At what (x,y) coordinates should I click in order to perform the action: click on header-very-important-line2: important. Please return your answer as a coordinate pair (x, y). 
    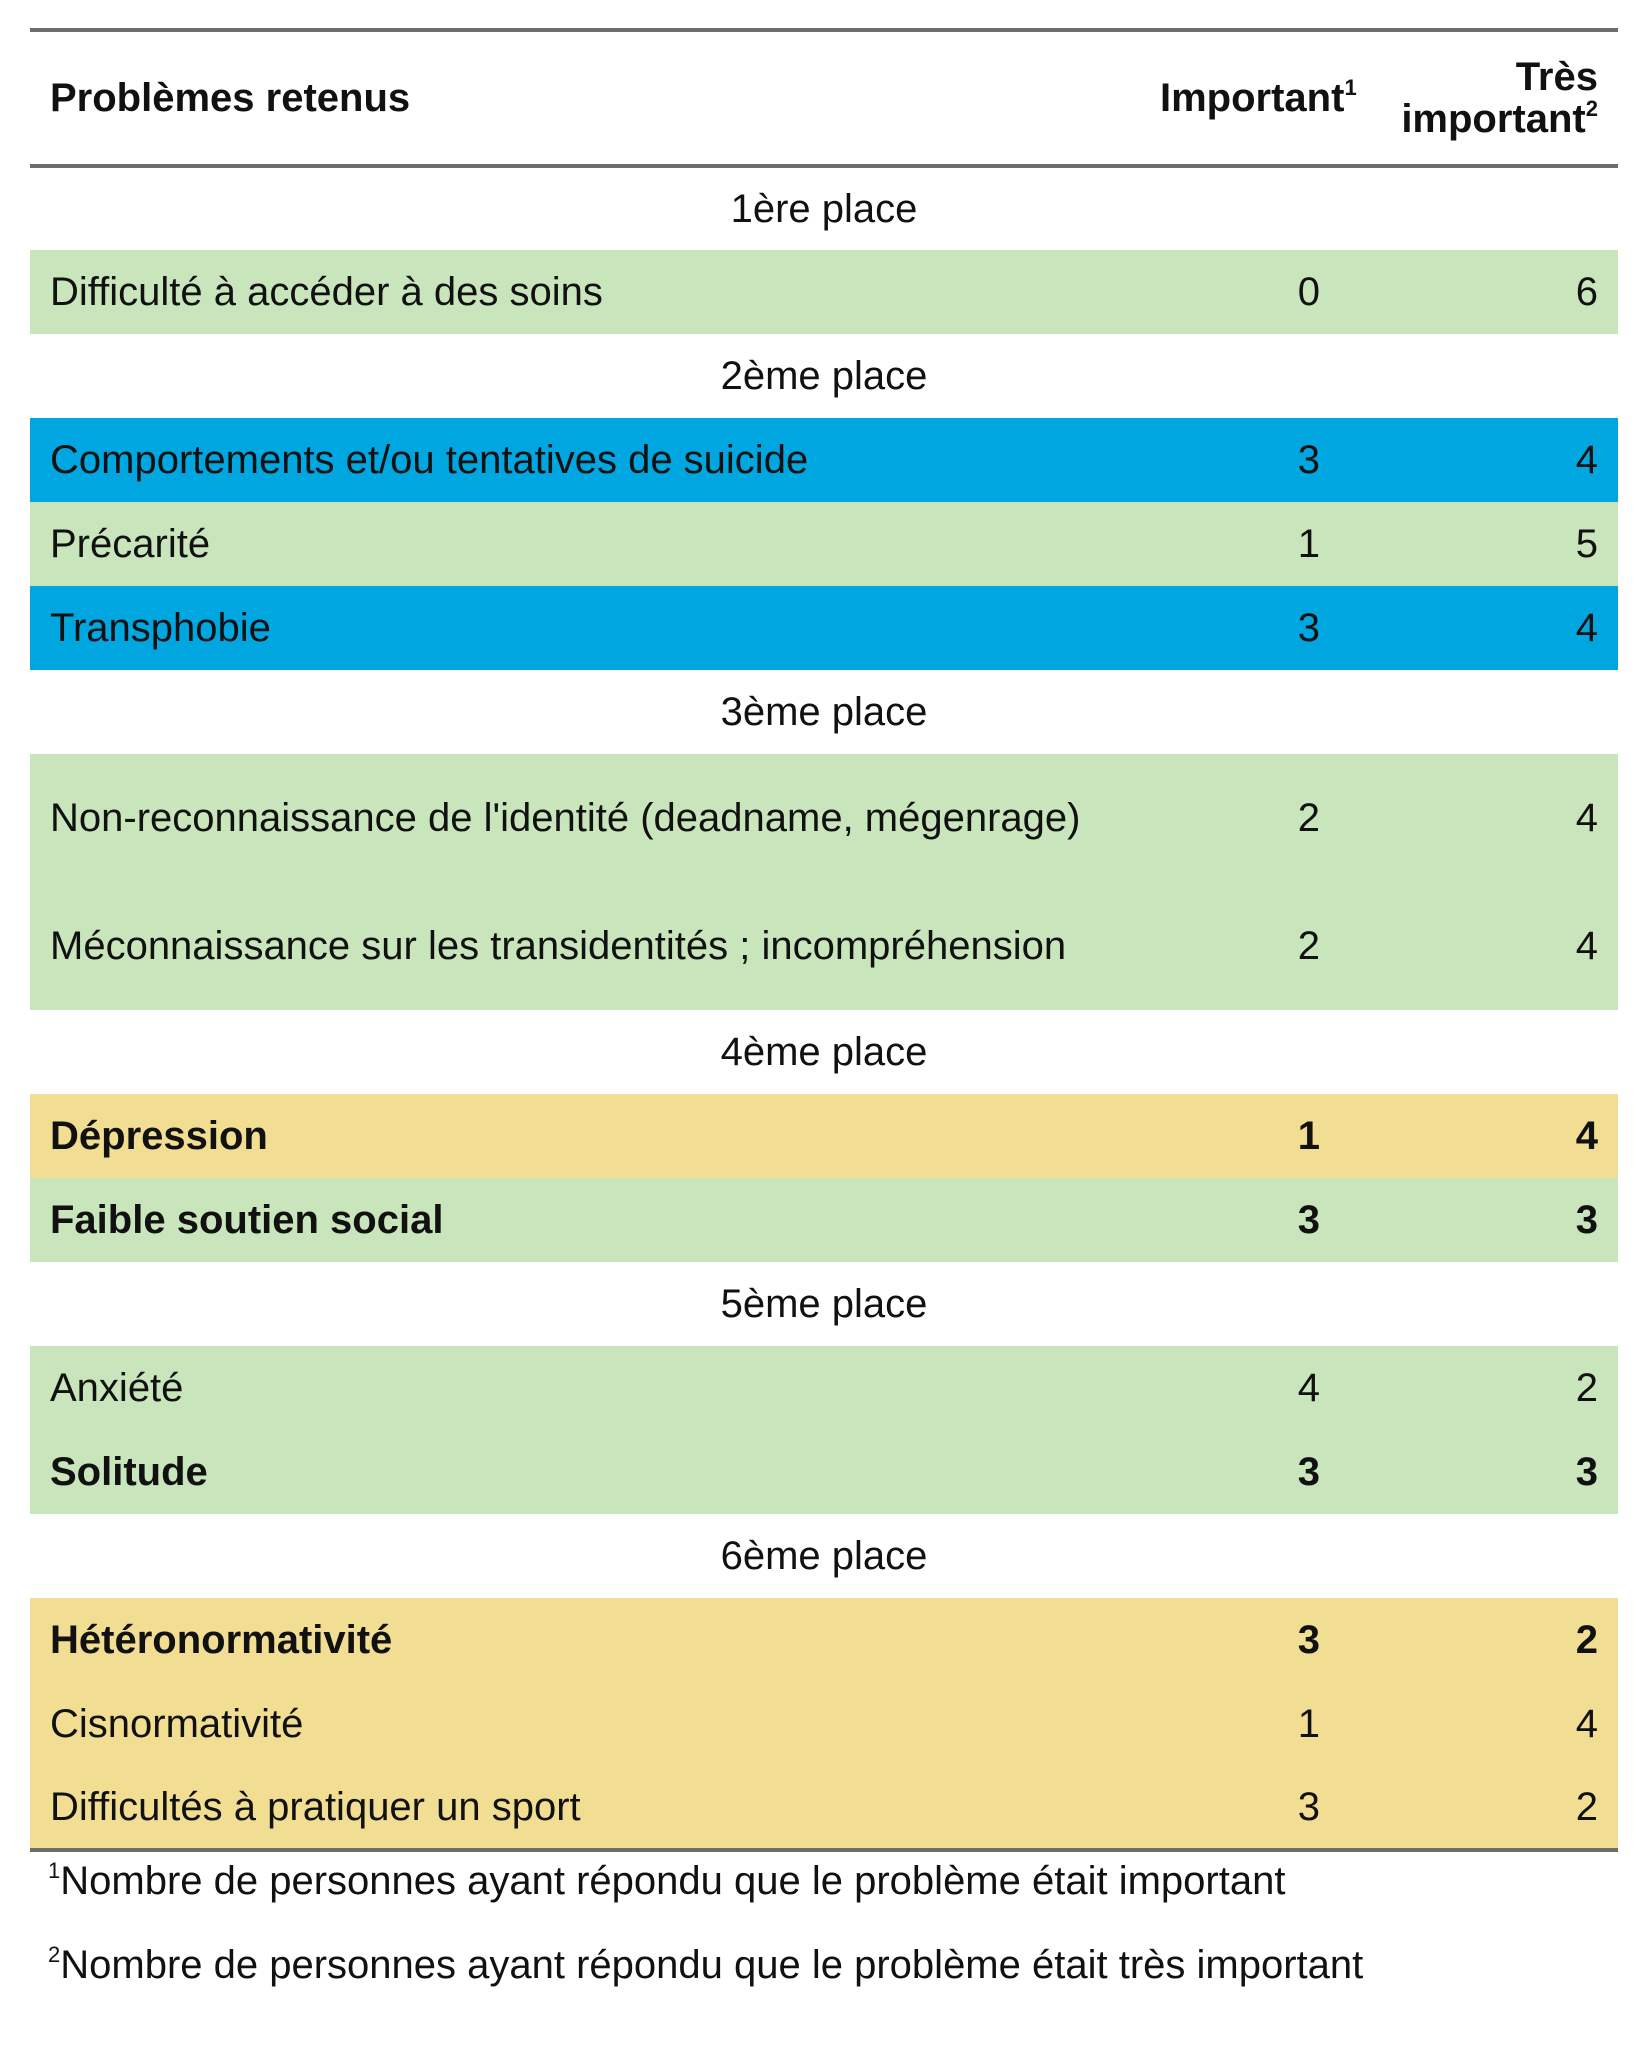
    Looking at the image, I should click on (1493, 119).